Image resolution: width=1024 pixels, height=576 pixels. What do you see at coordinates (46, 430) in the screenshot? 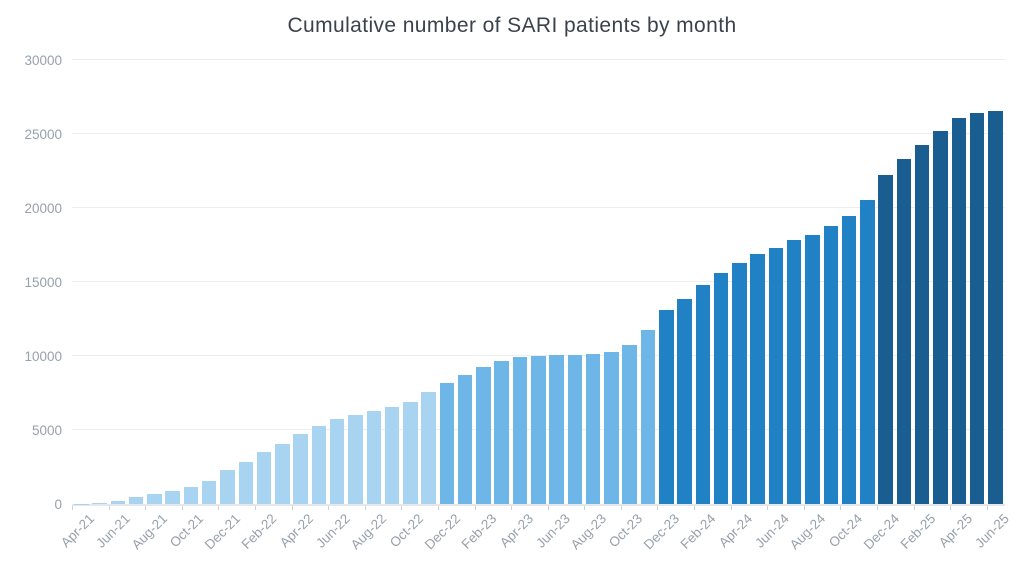
I see `y-tick-label-5000: 5000` at bounding box center [46, 430].